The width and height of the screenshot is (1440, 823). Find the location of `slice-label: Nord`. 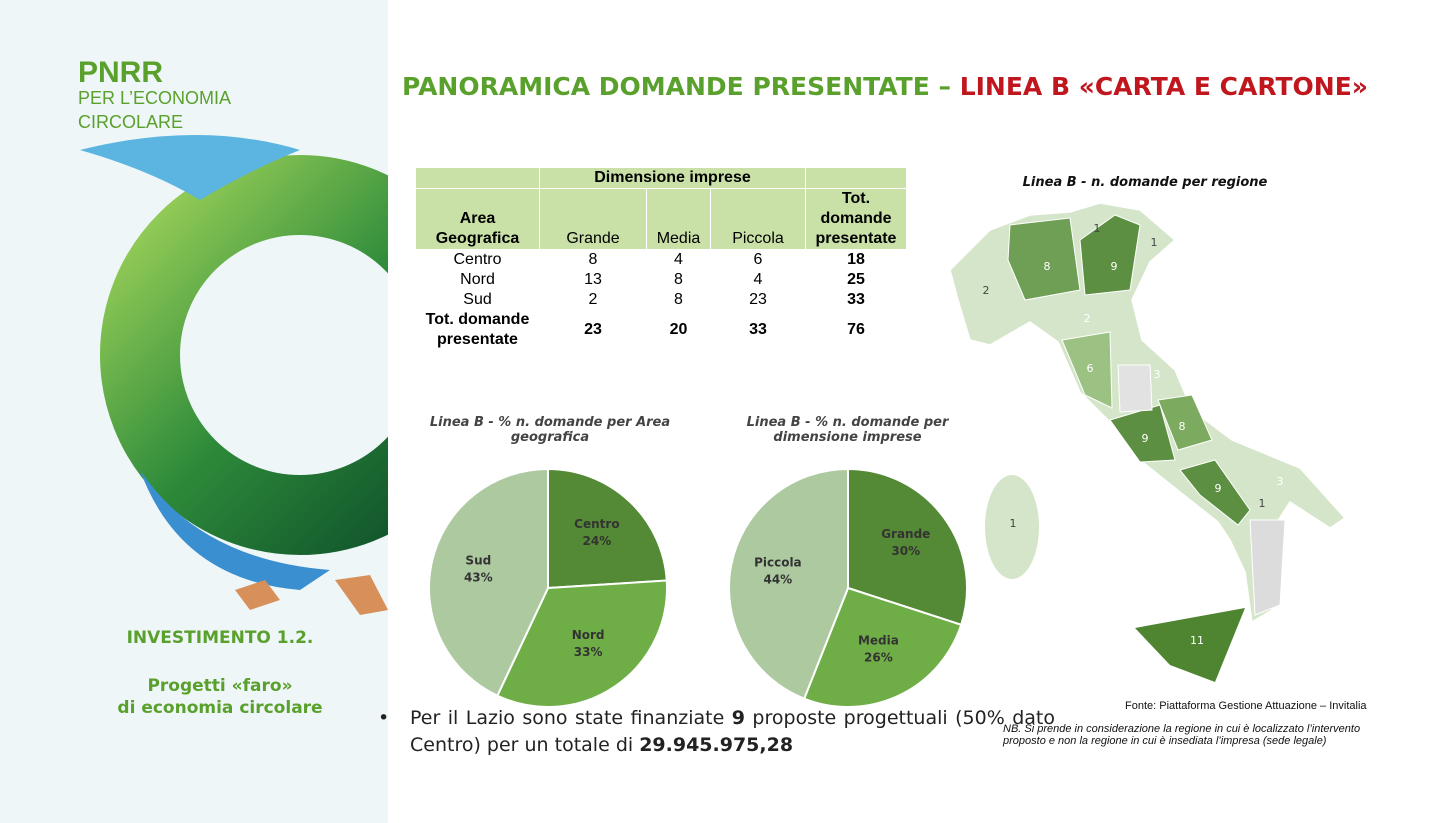

slice-label: Nord is located at coordinates (588, 635).